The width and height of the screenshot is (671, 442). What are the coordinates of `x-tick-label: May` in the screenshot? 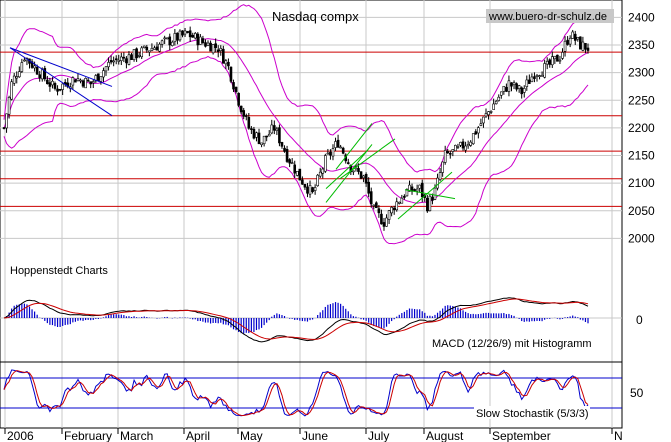 It's located at (251, 435).